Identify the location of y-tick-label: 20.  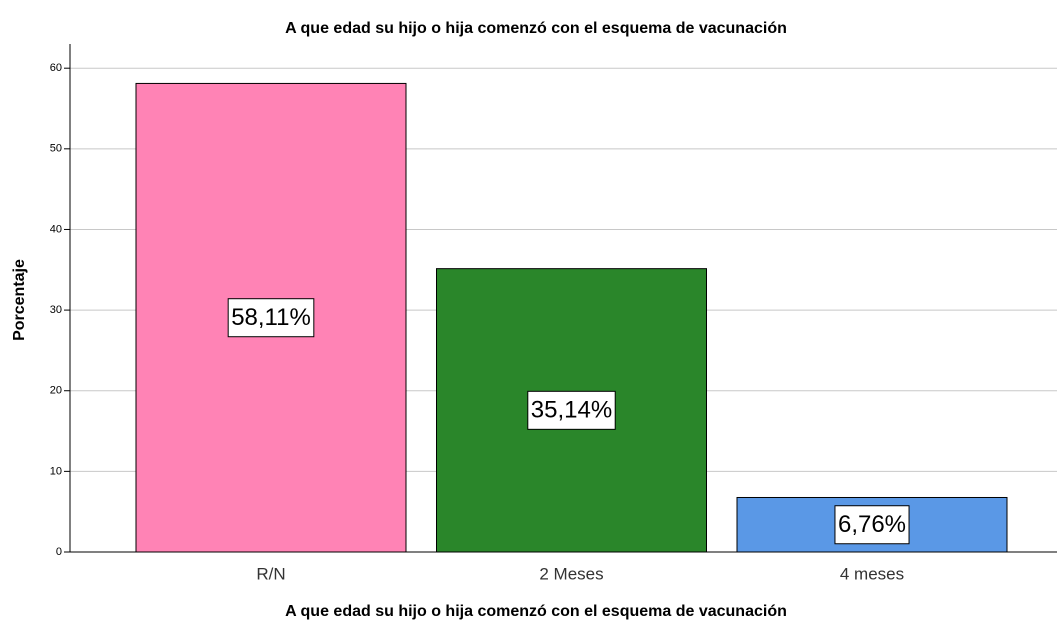
(56, 391).